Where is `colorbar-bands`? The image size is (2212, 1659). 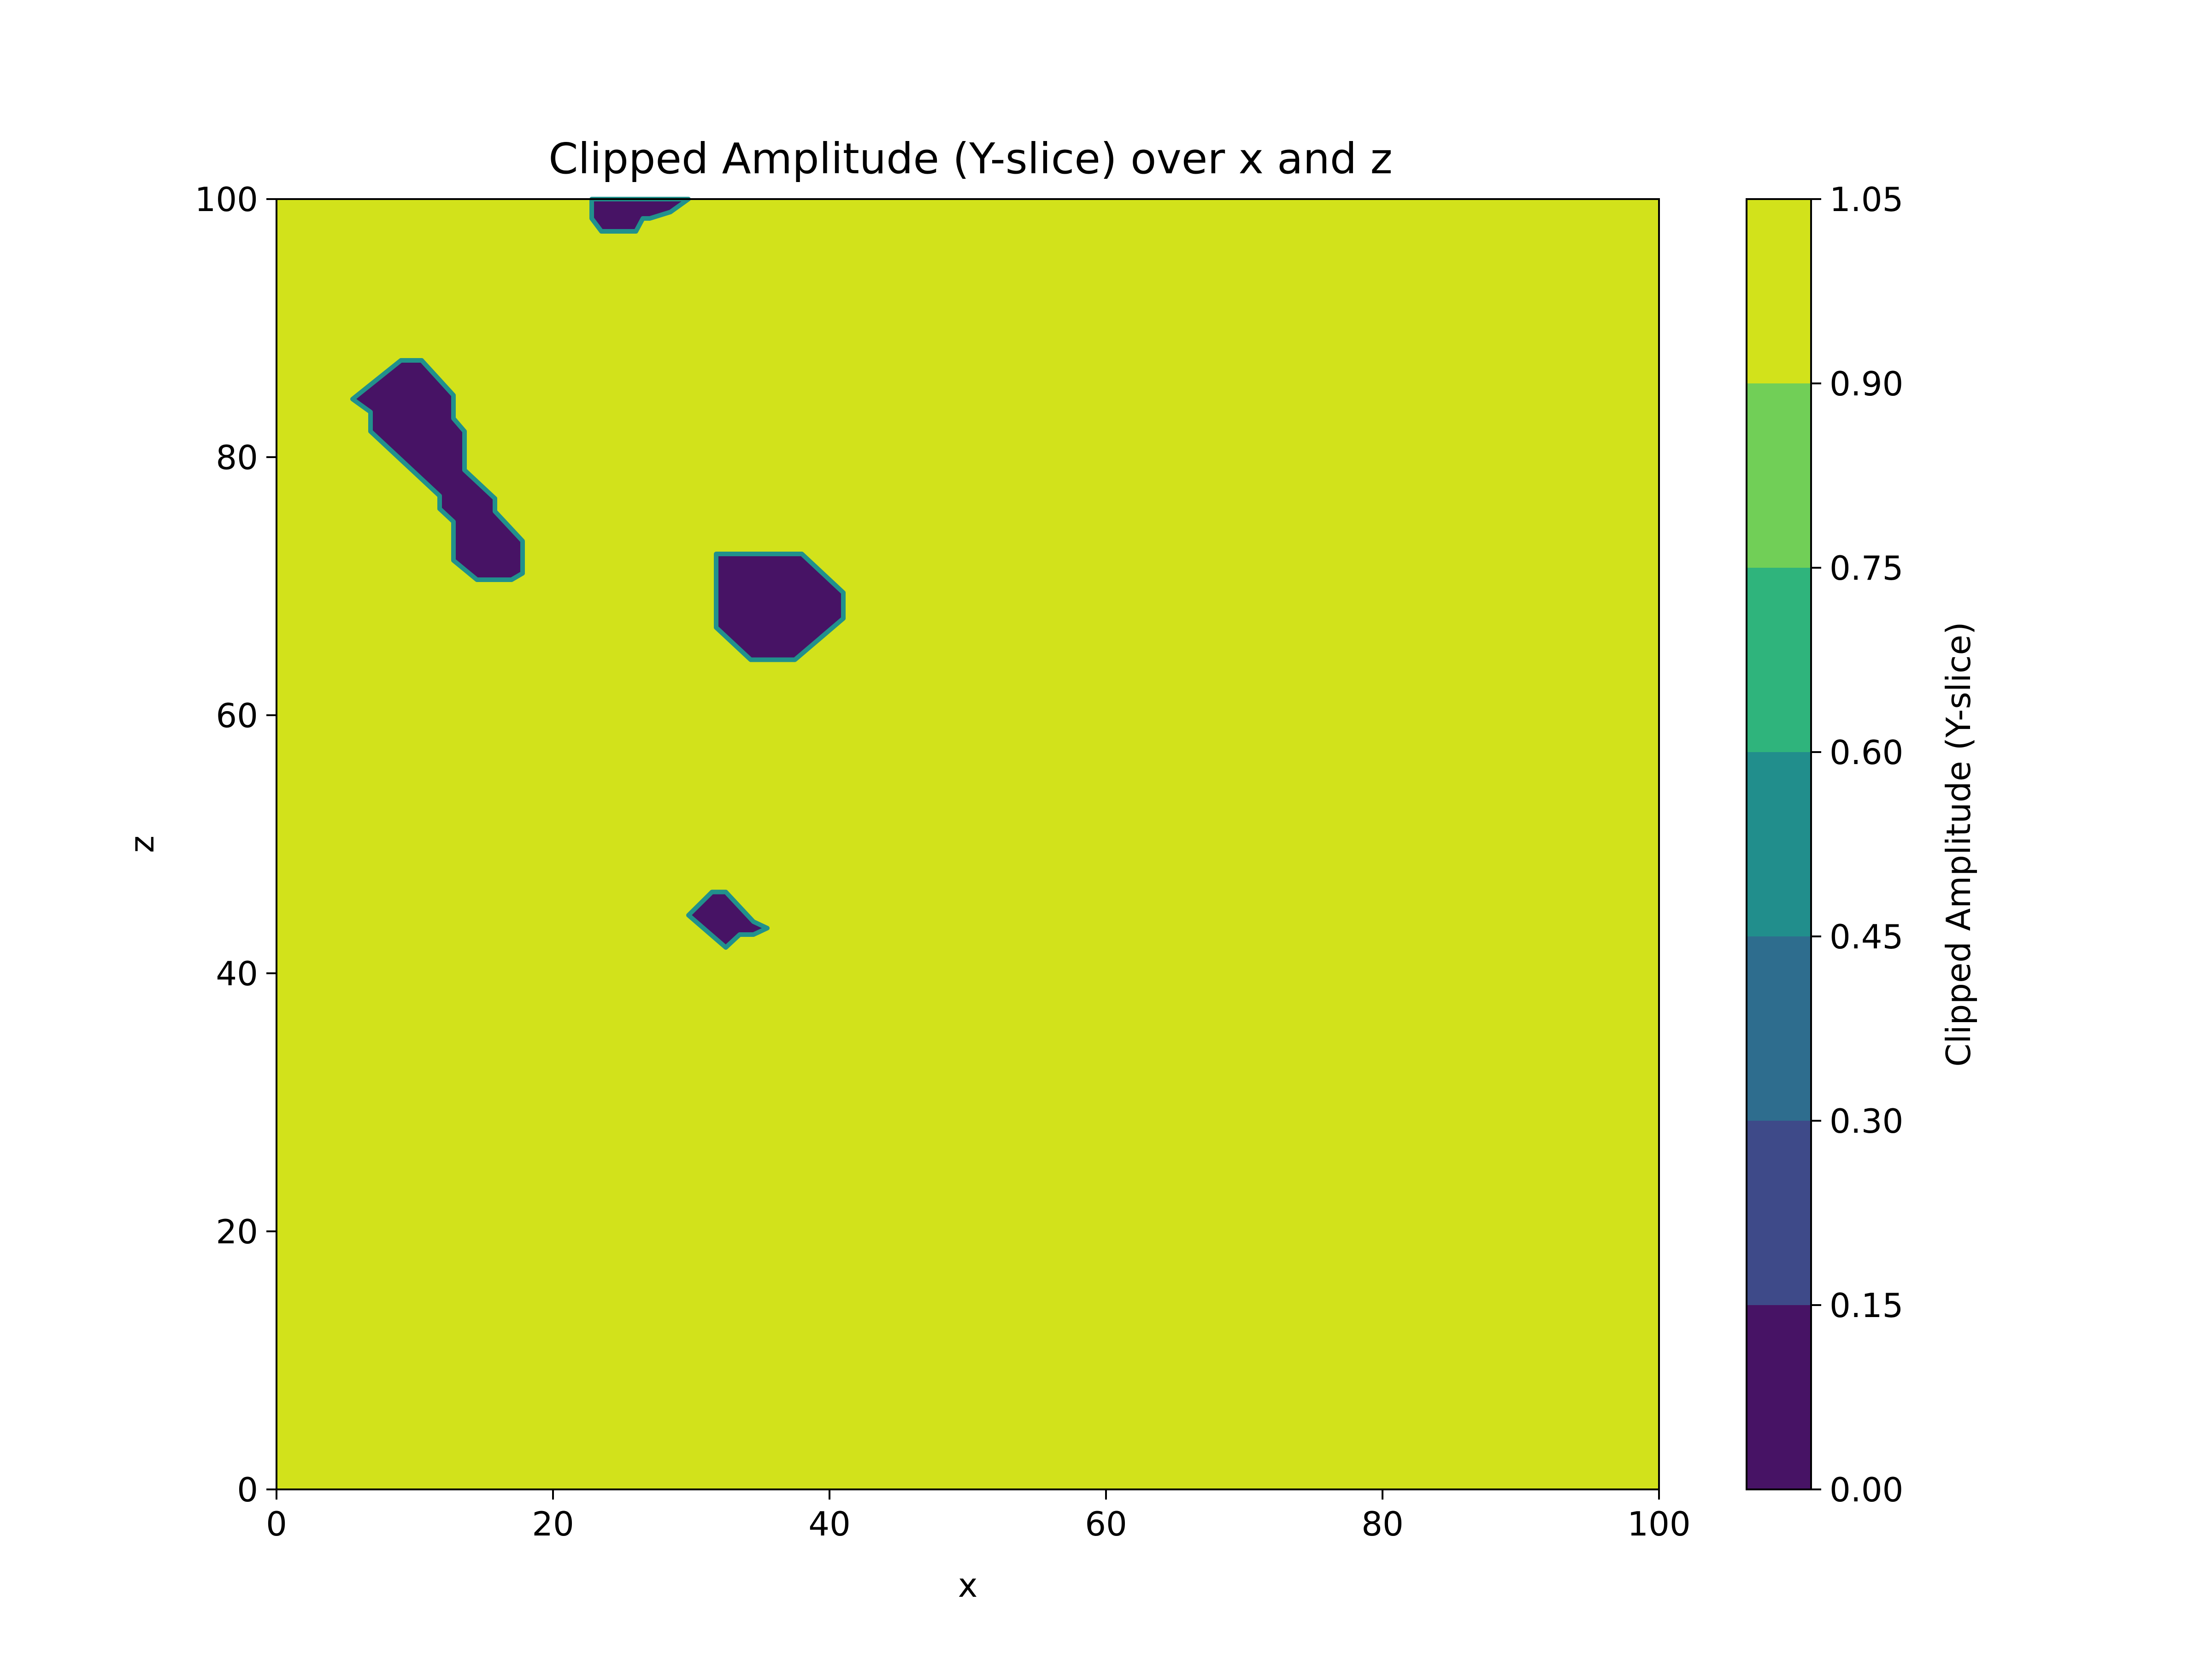 colorbar-bands is located at coordinates (1779, 844).